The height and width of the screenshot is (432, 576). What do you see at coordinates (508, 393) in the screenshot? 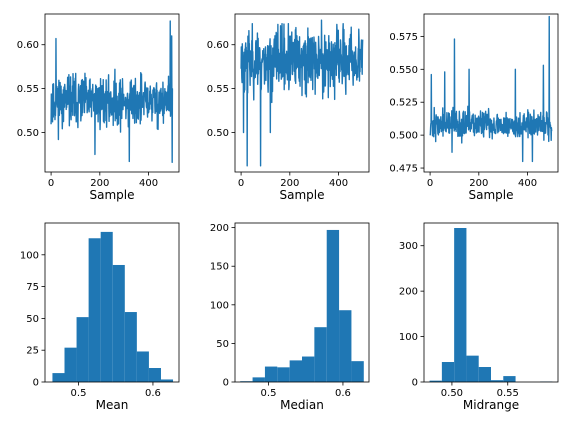
I see `x-tick-label: 0.55` at bounding box center [508, 393].